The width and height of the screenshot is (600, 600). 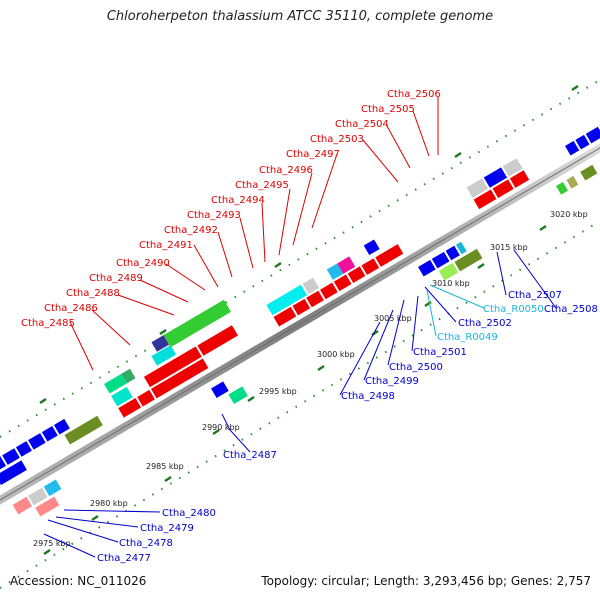 What do you see at coordinates (167, 528) in the screenshot?
I see `gene-label: Ctha_2479` at bounding box center [167, 528].